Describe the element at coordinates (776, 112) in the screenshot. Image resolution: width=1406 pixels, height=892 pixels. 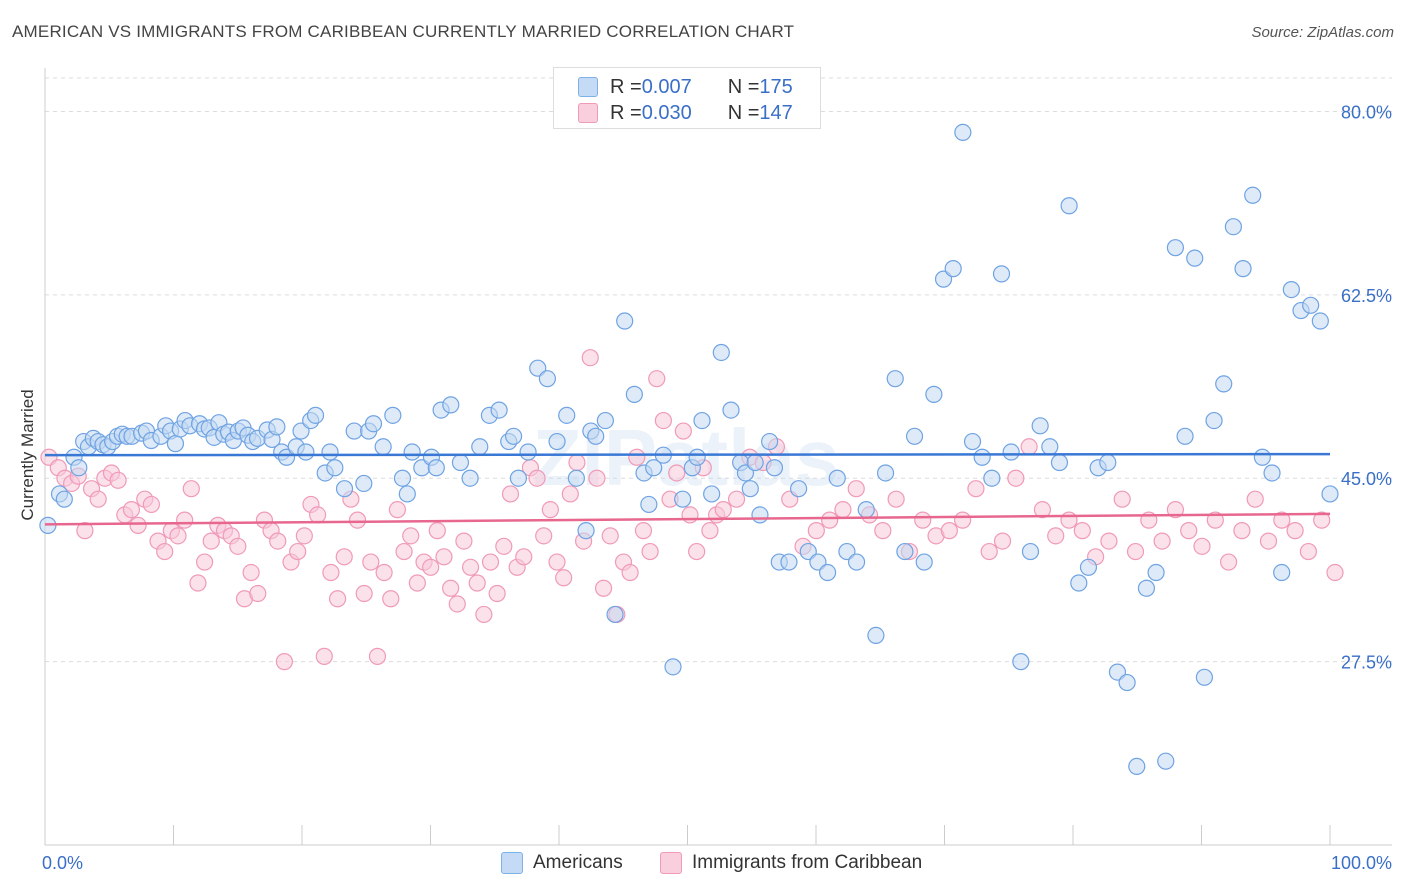
I see `stats-n-value: 147` at that location.